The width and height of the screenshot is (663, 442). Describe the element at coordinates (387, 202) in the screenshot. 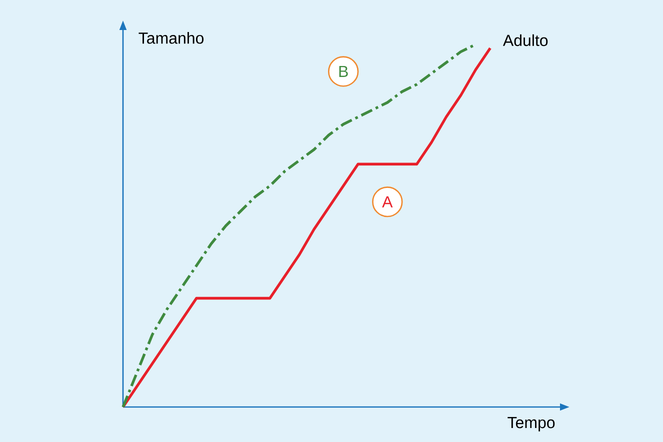

I see `text: A` at that location.